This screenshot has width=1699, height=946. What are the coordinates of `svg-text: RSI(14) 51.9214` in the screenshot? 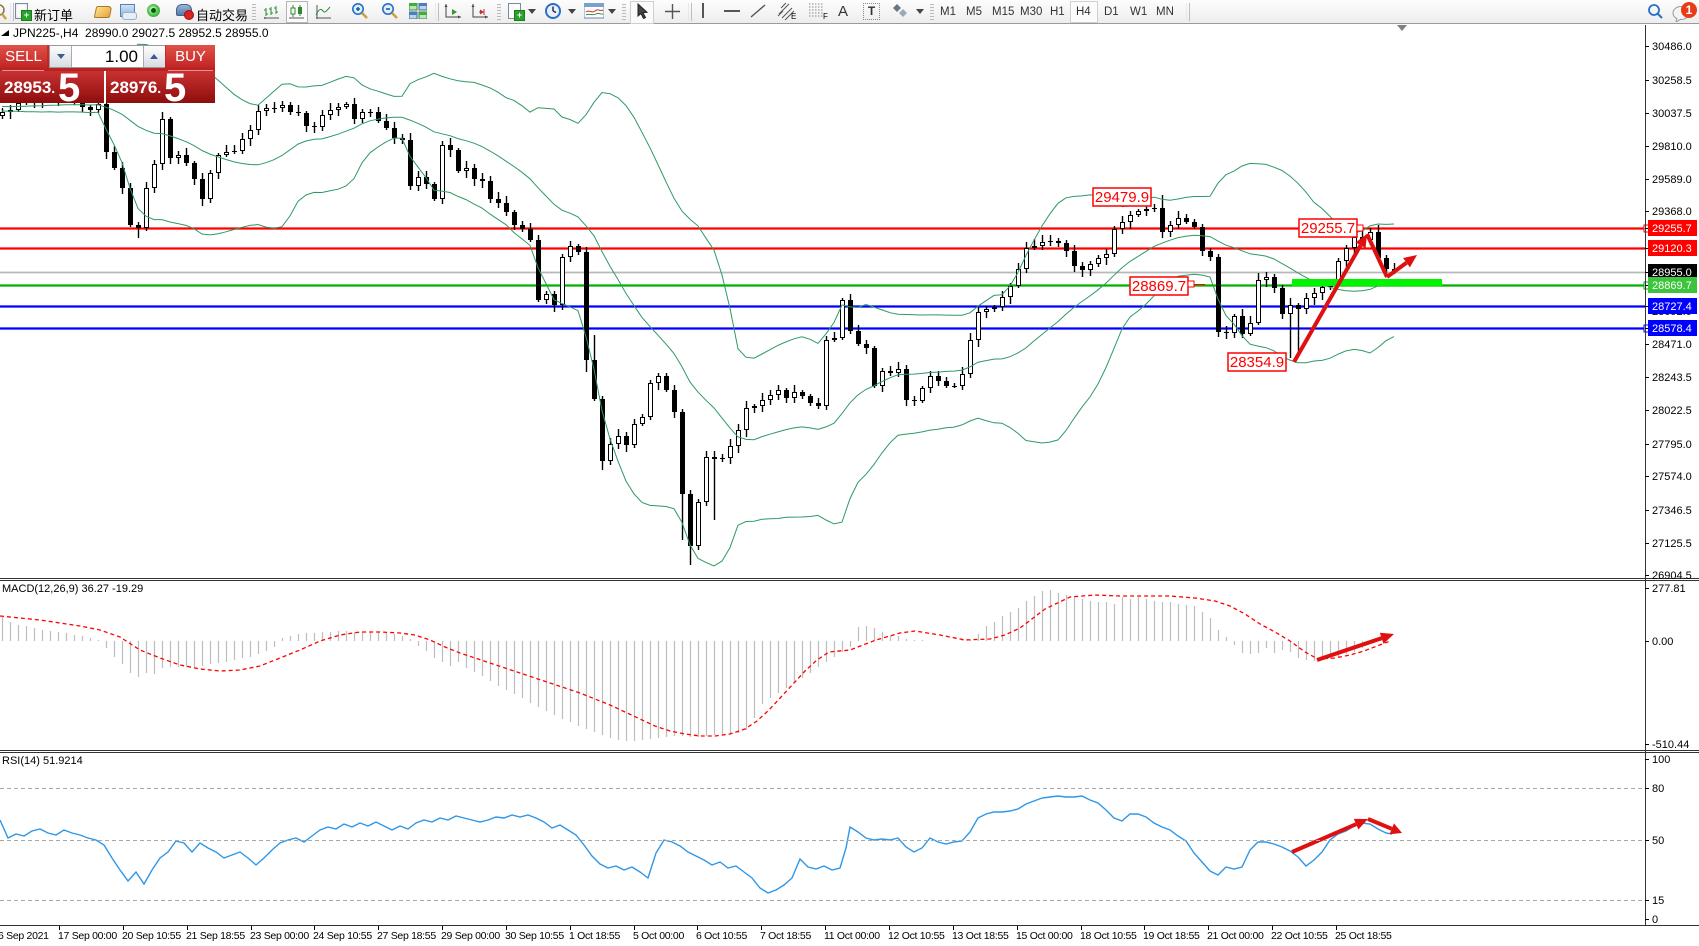 It's located at (42, 761).